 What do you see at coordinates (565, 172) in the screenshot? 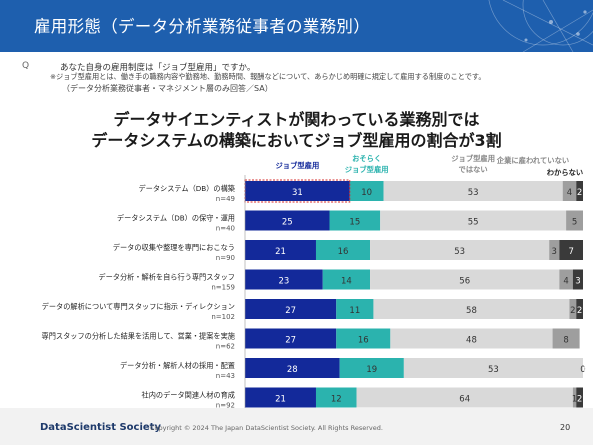
I see `legend-label-5: わからない` at bounding box center [565, 172].